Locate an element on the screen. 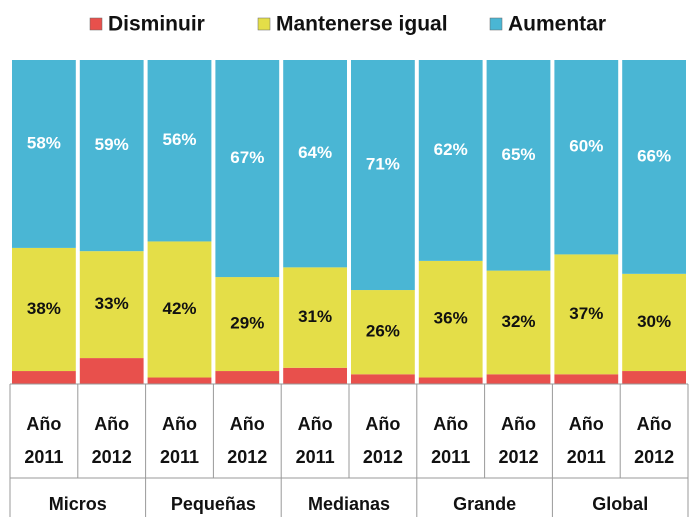 The height and width of the screenshot is (517, 692). data-label: 26% is located at coordinates (383, 331).